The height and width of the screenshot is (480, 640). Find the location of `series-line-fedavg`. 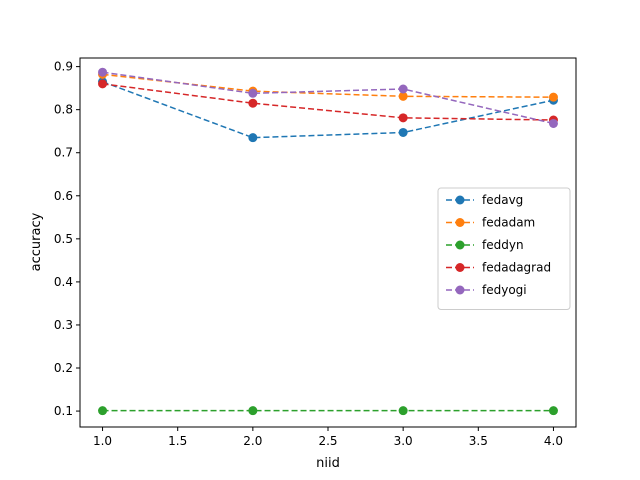

series-line-fedavg is located at coordinates (328, 109).